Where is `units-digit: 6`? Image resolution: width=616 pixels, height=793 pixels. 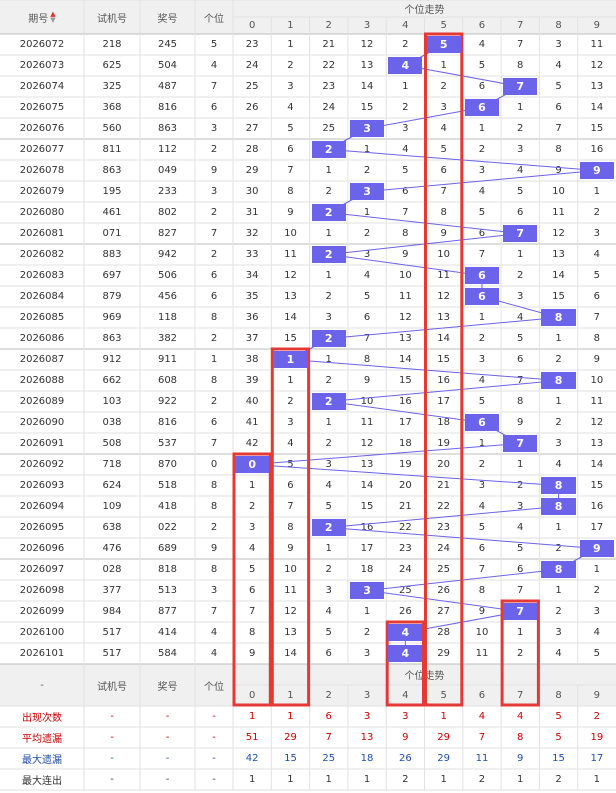
units-digit: 6 is located at coordinates (214, 107).